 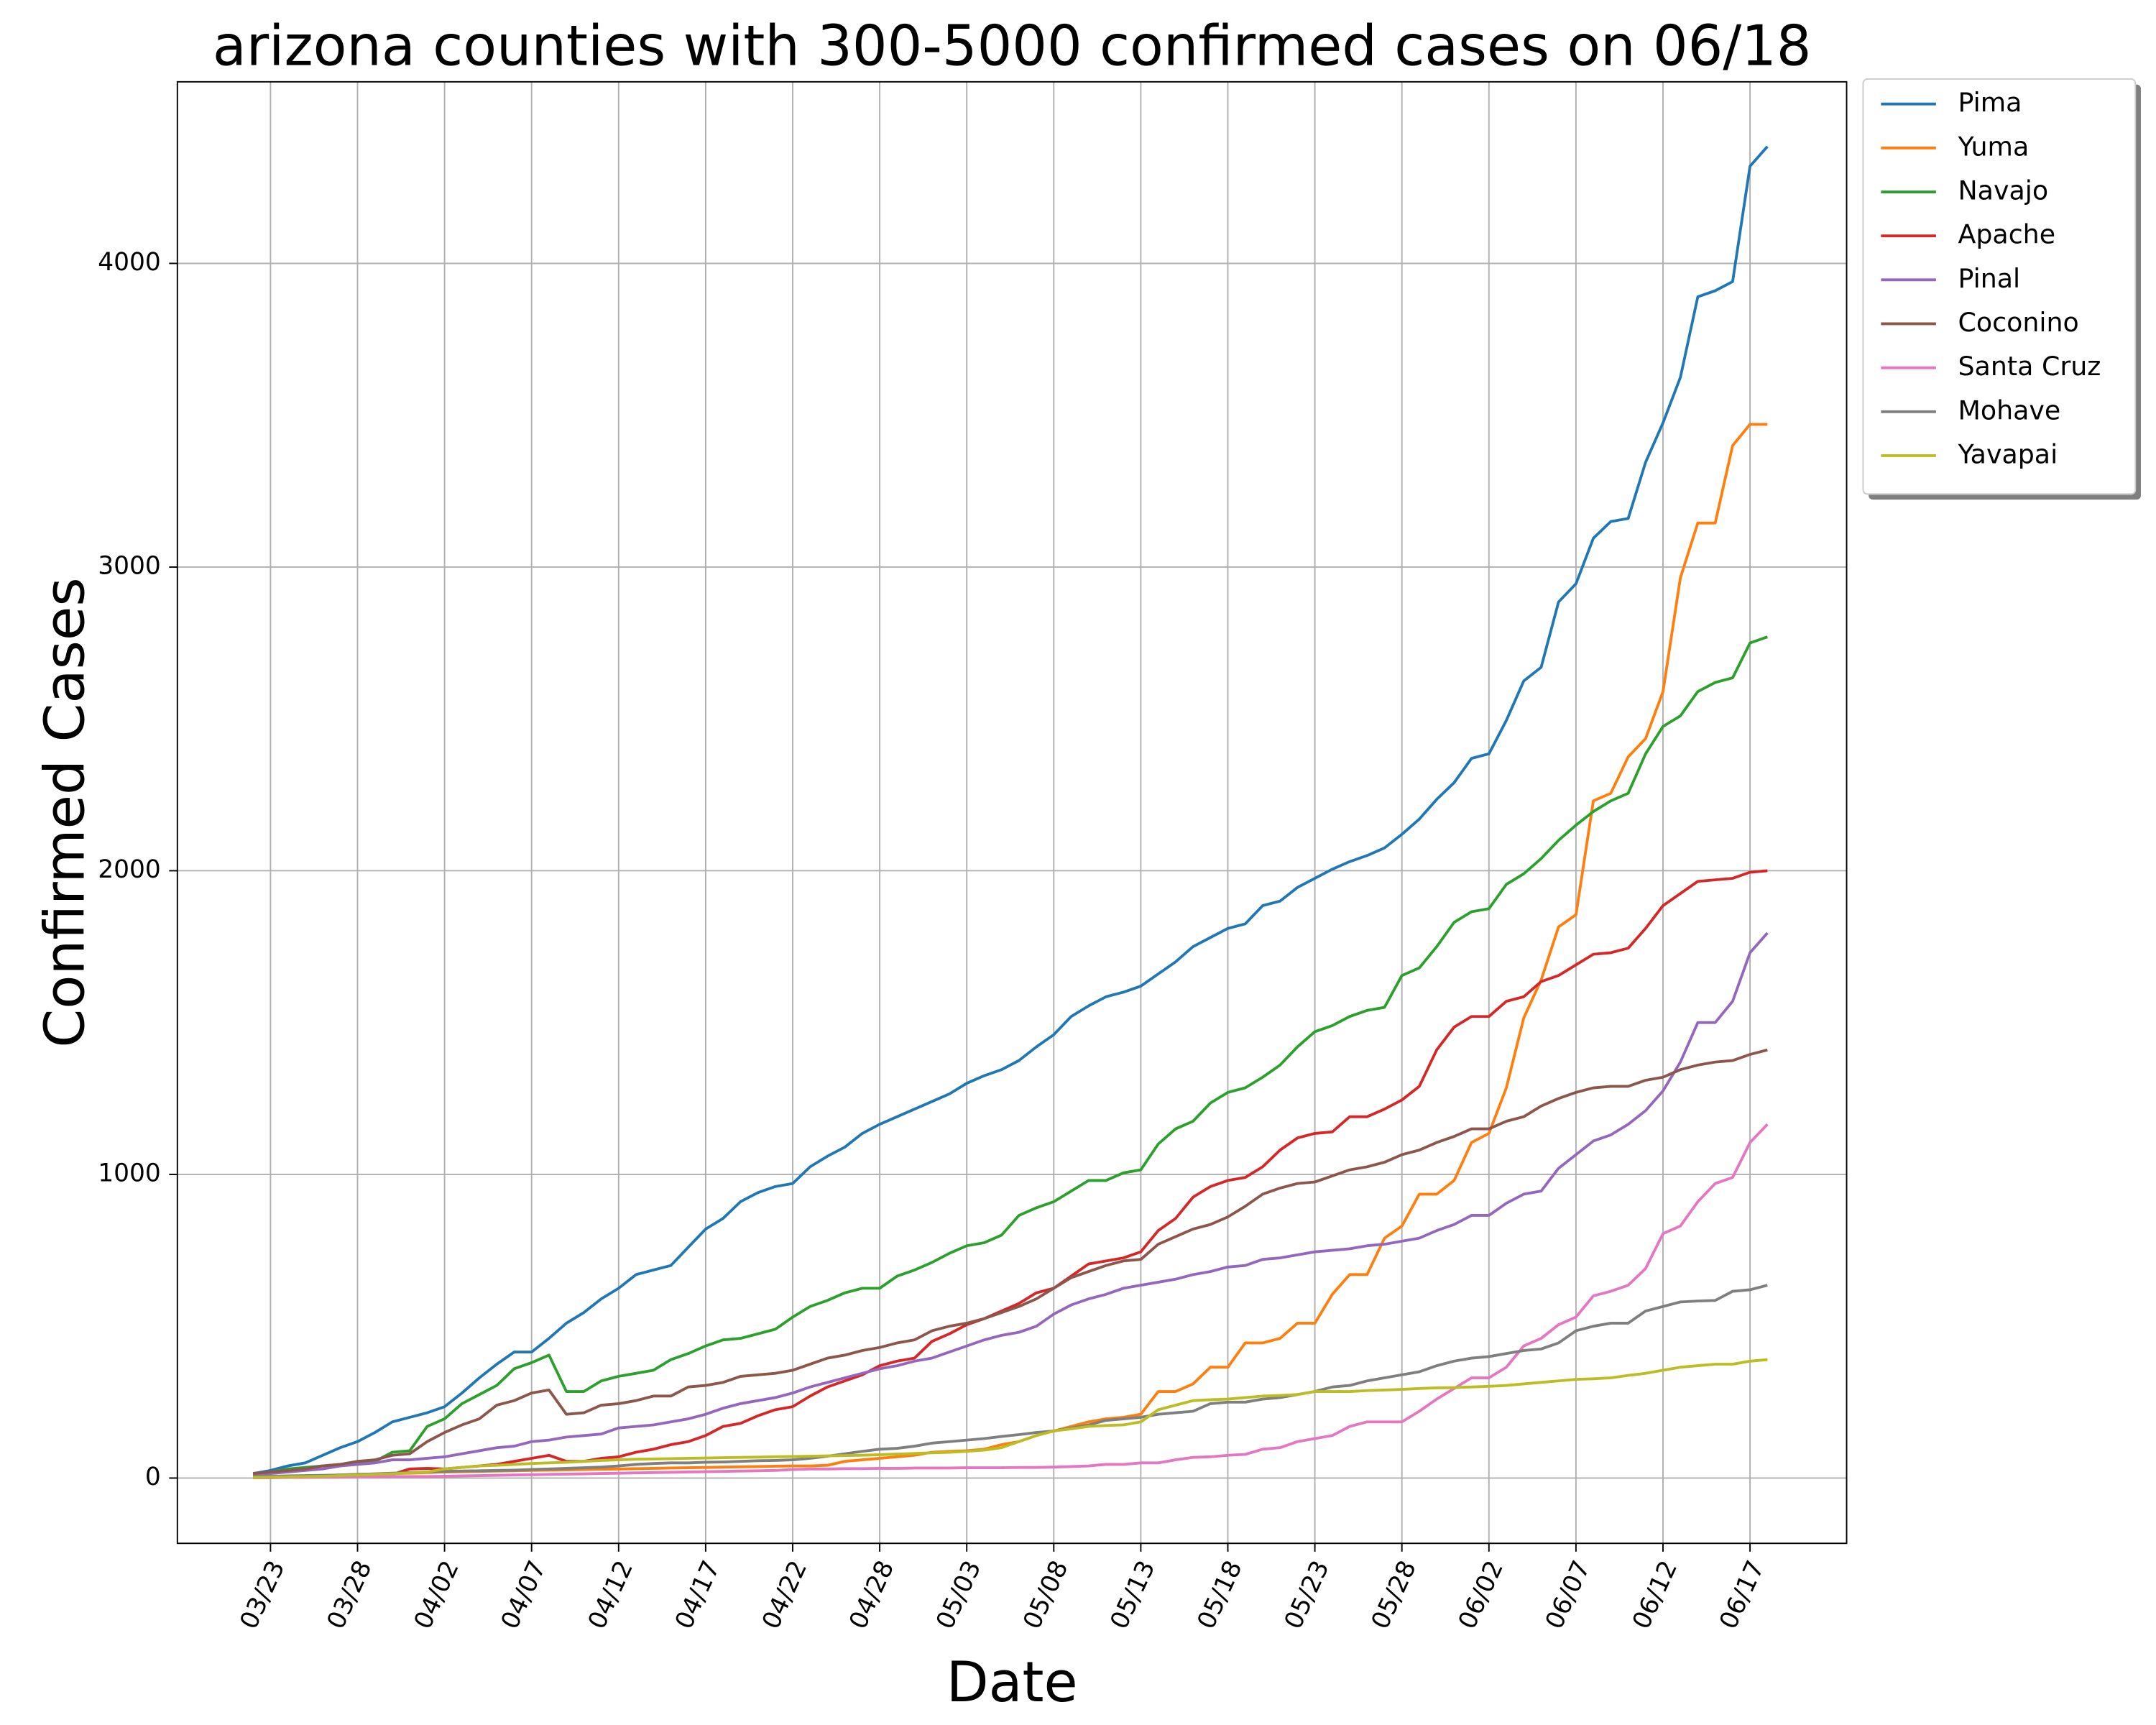 What do you see at coordinates (2030, 366) in the screenshot?
I see `legend-label: Santa Cruz` at bounding box center [2030, 366].